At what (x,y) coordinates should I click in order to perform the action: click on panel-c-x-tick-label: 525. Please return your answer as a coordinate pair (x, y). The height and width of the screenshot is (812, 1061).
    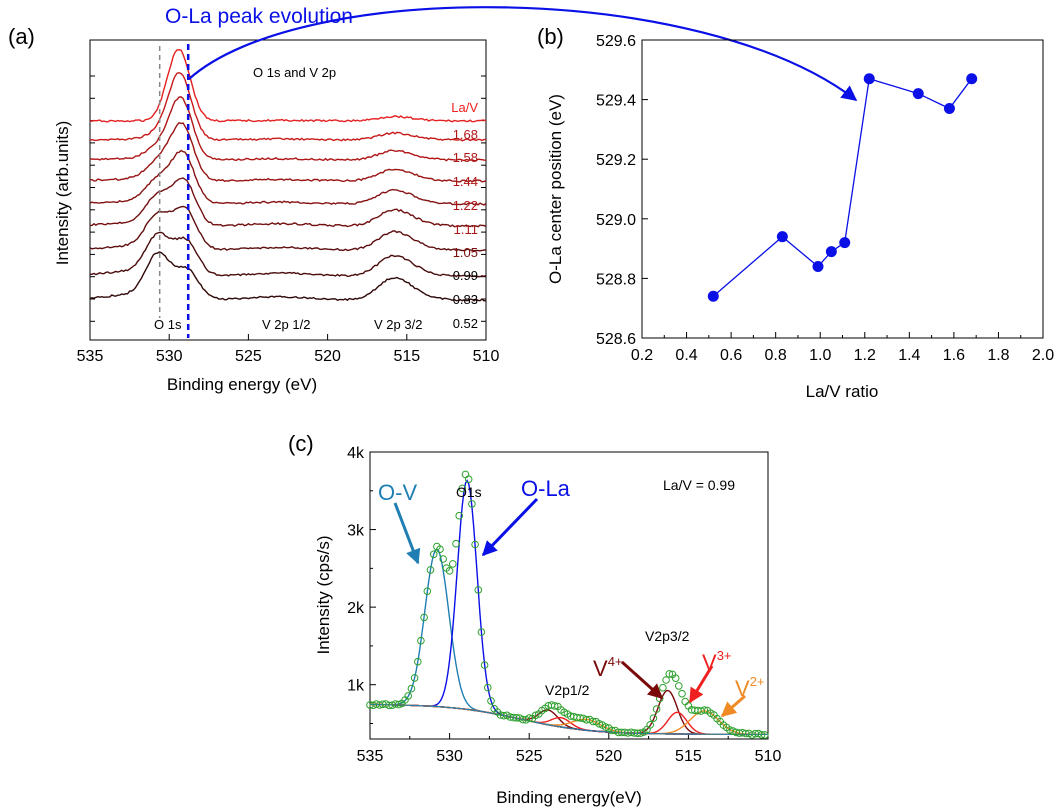
    Looking at the image, I should click on (529, 756).